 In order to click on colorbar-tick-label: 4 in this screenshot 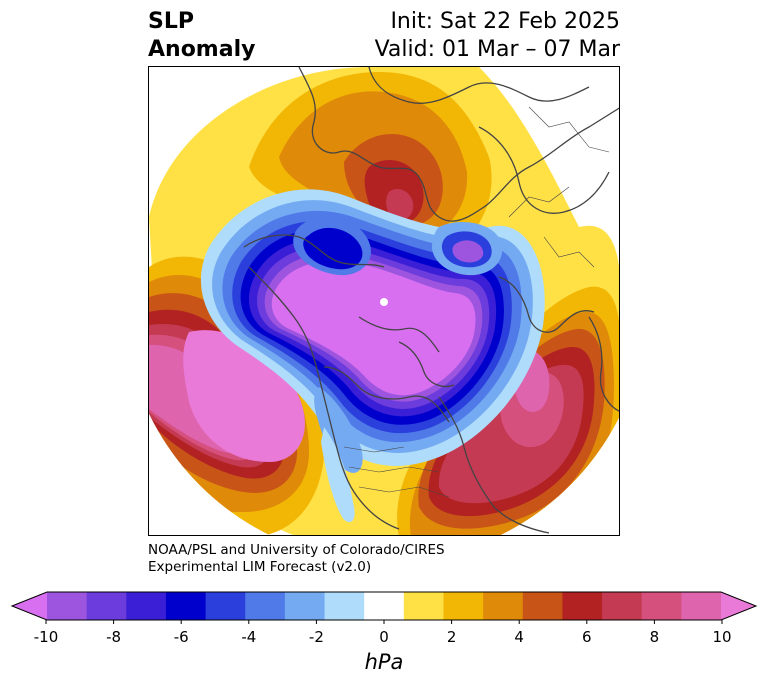, I will do `click(519, 637)`.